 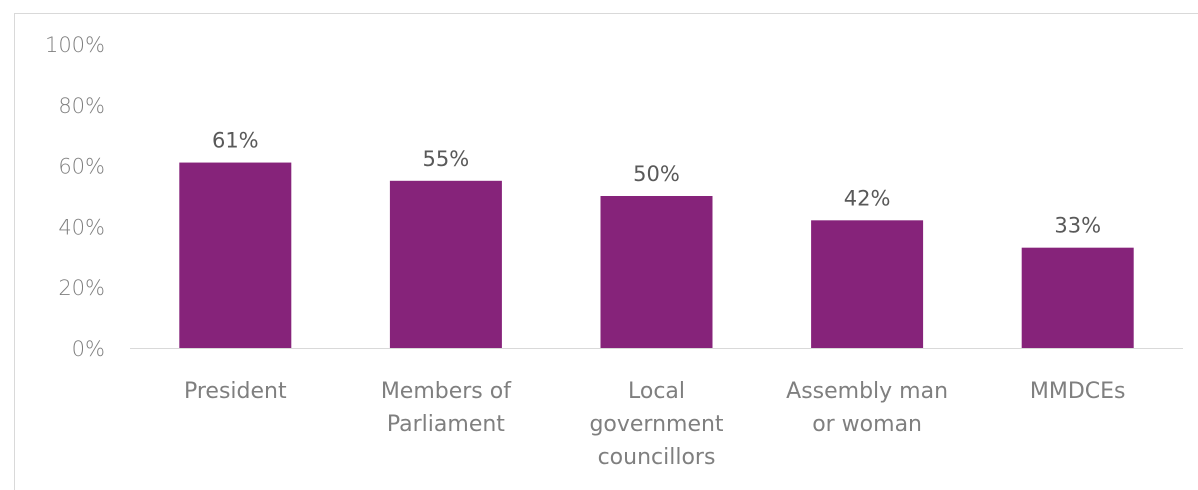 I want to click on category-label: Assembly man or woman, so click(x=867, y=408).